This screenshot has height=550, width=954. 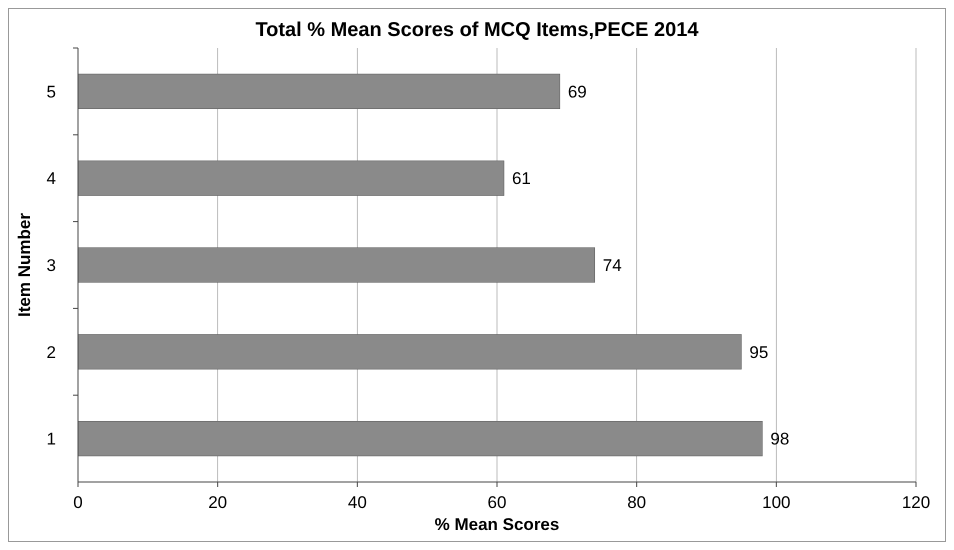 What do you see at coordinates (218, 502) in the screenshot?
I see `x-tick-label: 20` at bounding box center [218, 502].